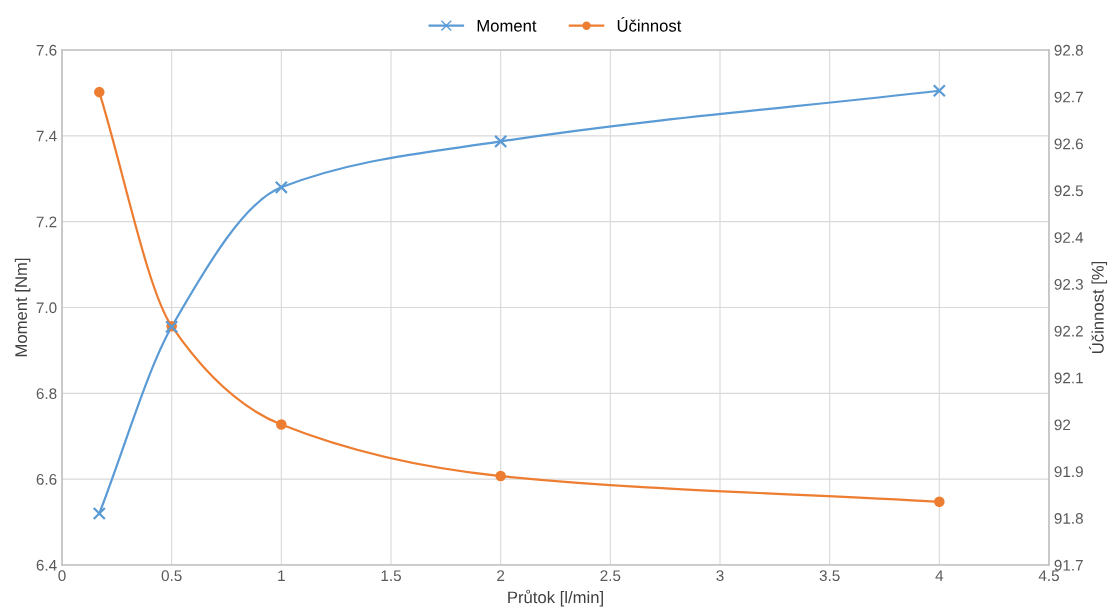 This screenshot has height=614, width=1110. I want to click on y-tick-label: 6.8, so click(46, 394).